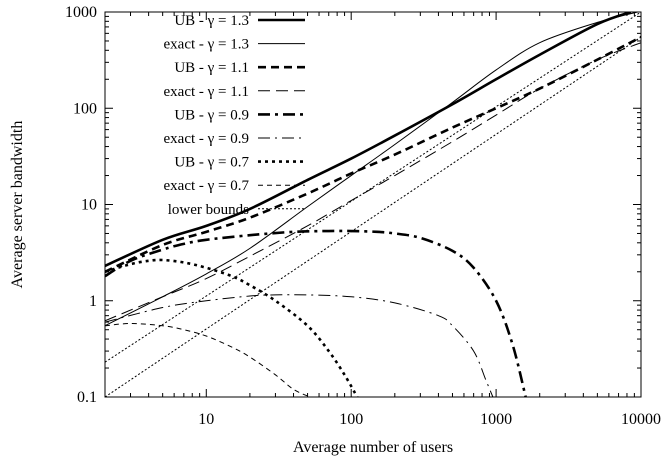 Image resolution: width=669 pixels, height=459 pixels. Describe the element at coordinates (373, 447) in the screenshot. I see `x-axis-label: Average number of users` at that location.